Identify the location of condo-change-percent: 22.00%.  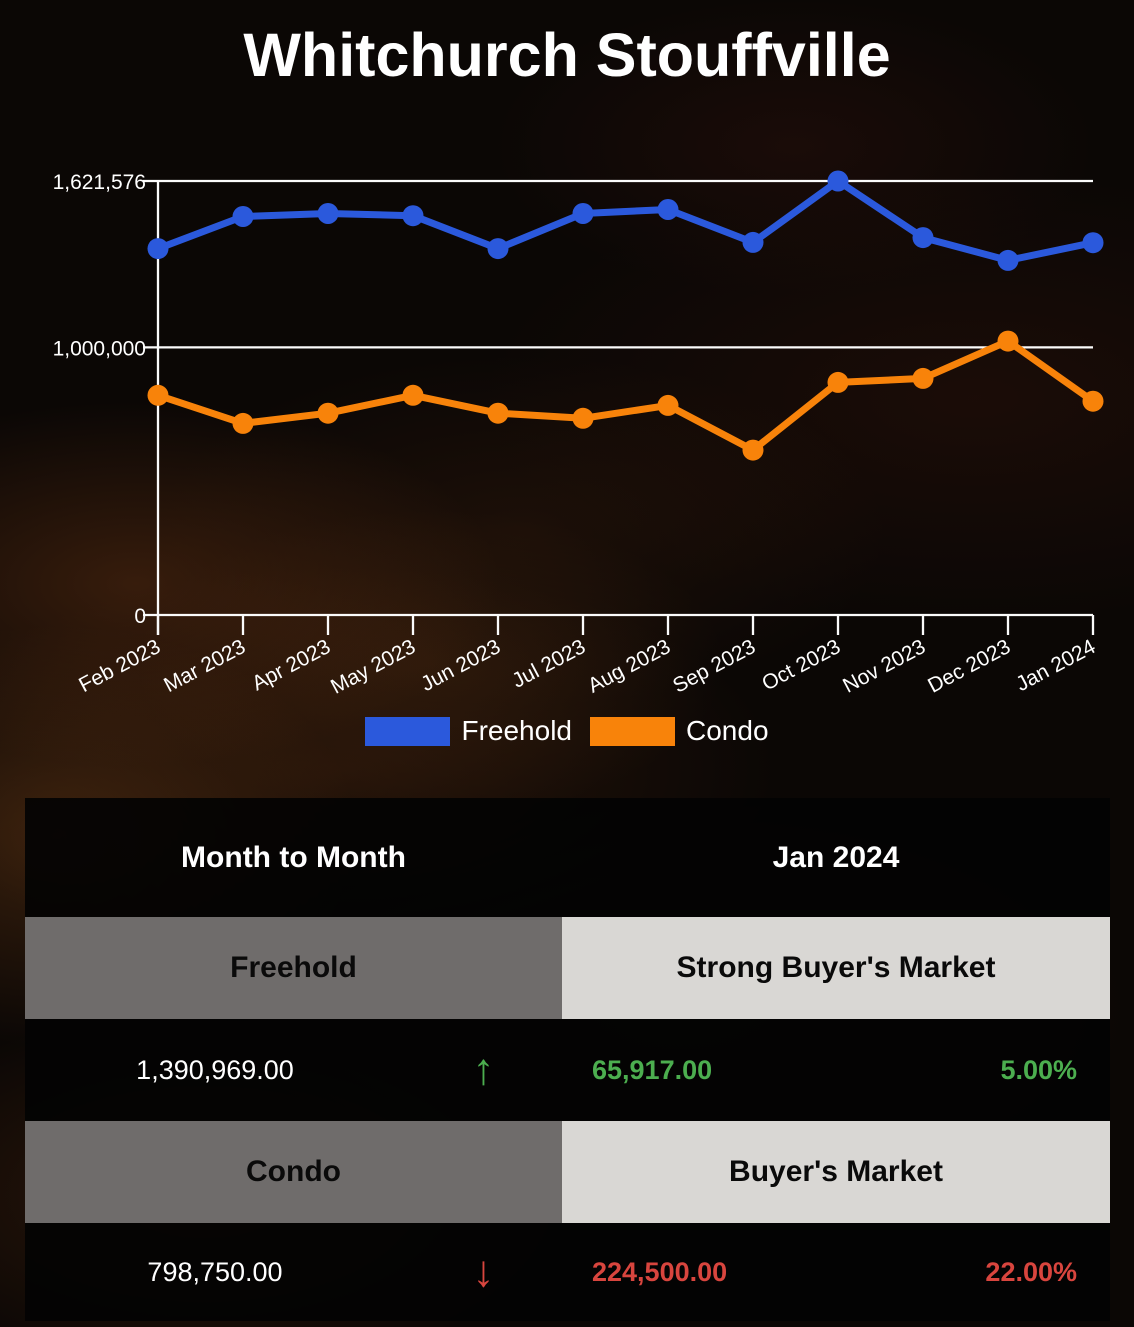
(1031, 1271).